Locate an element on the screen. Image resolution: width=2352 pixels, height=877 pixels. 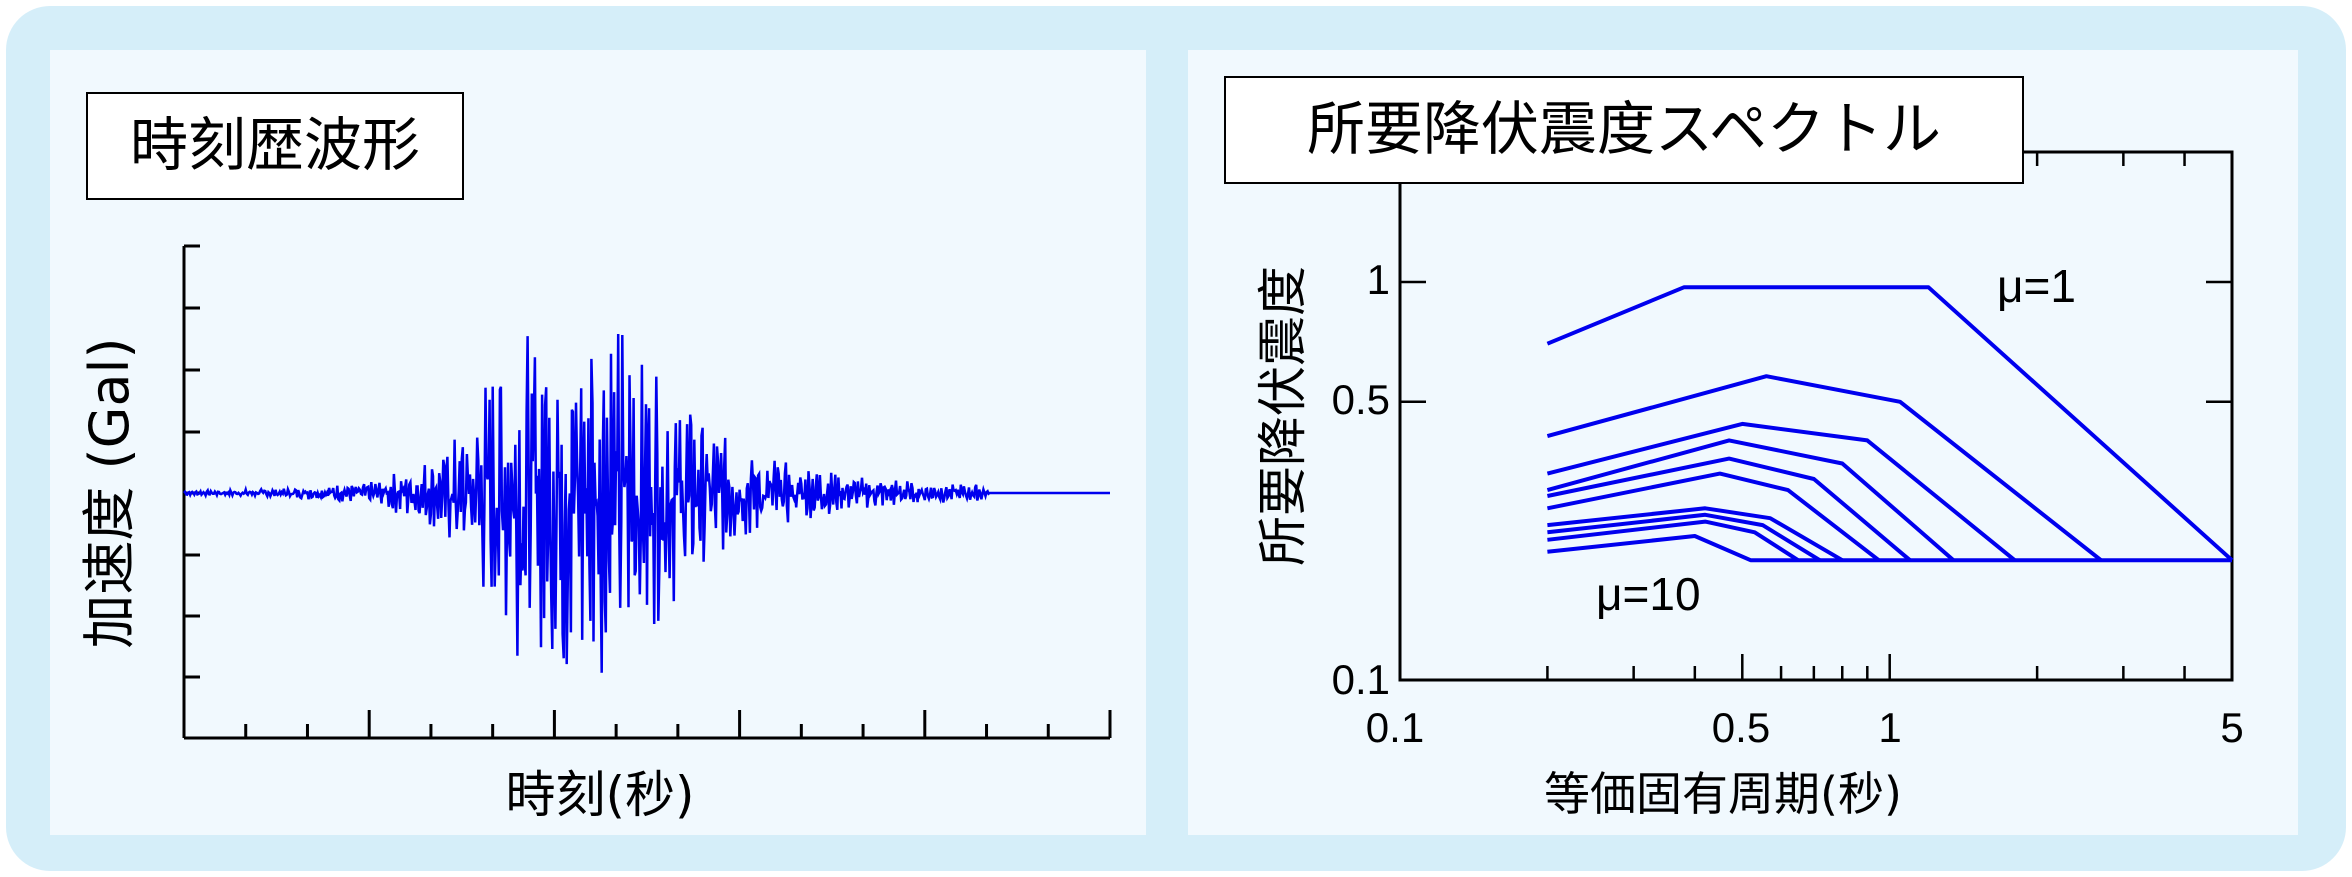
left-x-label: 時刻(秒) is located at coordinates (599, 795).